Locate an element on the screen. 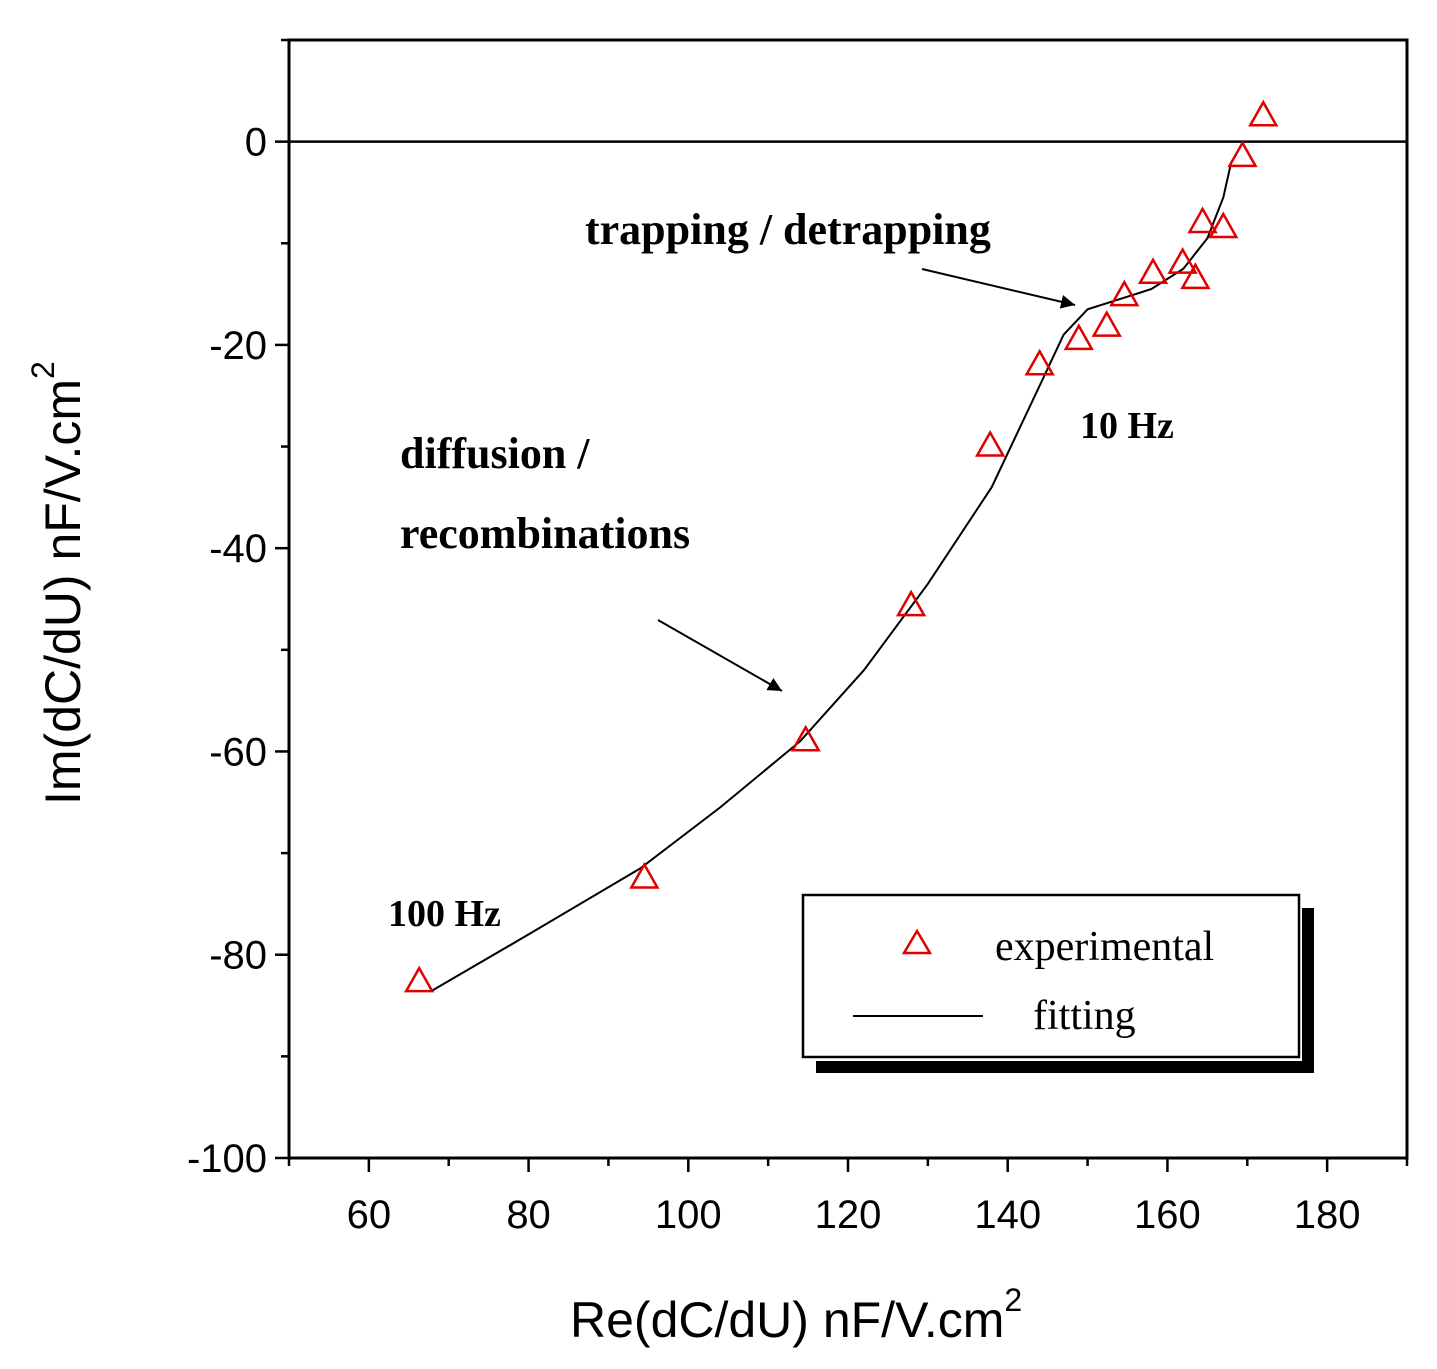  legend-box is located at coordinates (1051, 976).